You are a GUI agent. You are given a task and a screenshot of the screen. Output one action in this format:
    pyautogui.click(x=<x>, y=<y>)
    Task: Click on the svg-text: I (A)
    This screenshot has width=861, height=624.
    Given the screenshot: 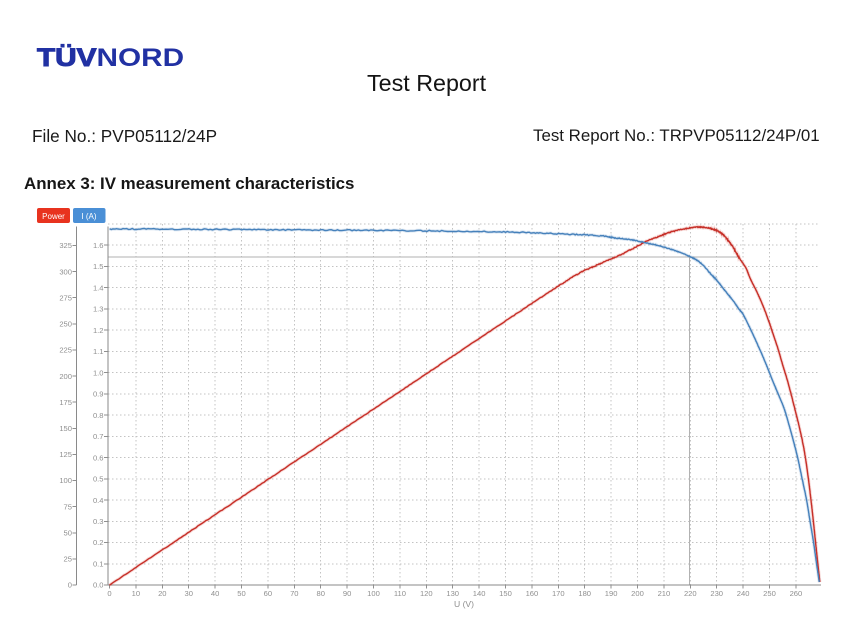 What is the action you would take?
    pyautogui.click(x=88, y=216)
    